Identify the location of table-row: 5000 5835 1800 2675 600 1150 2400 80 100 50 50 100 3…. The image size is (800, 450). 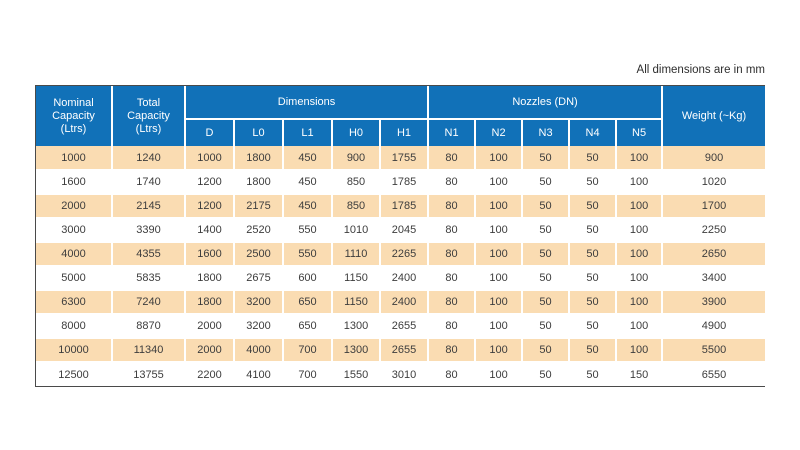
(401, 278).